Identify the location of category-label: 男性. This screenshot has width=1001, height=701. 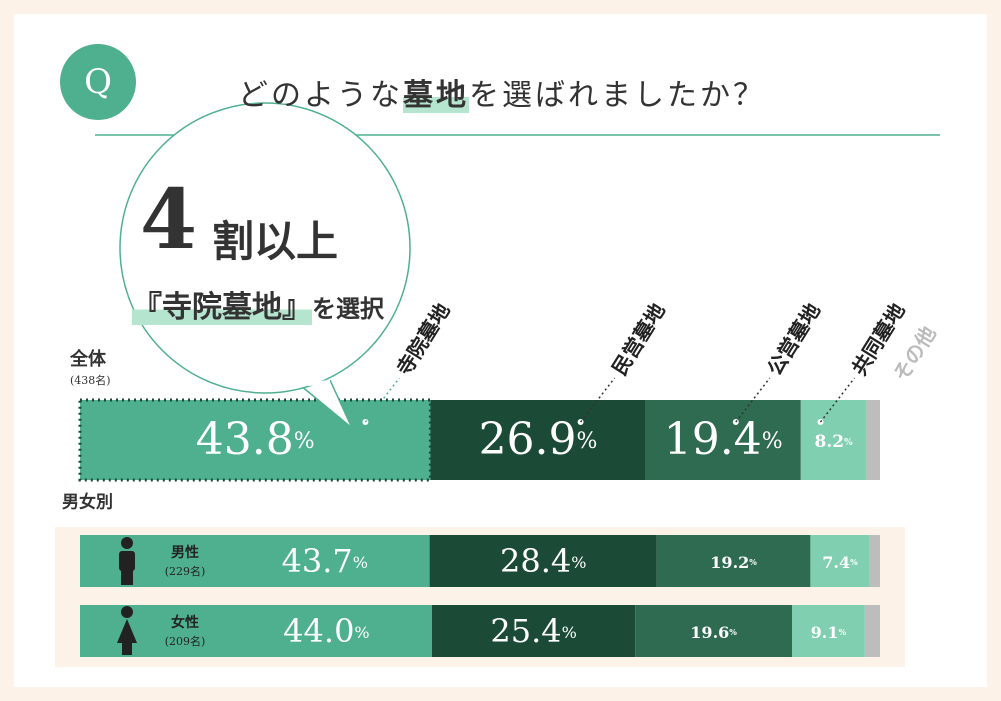
(185, 552).